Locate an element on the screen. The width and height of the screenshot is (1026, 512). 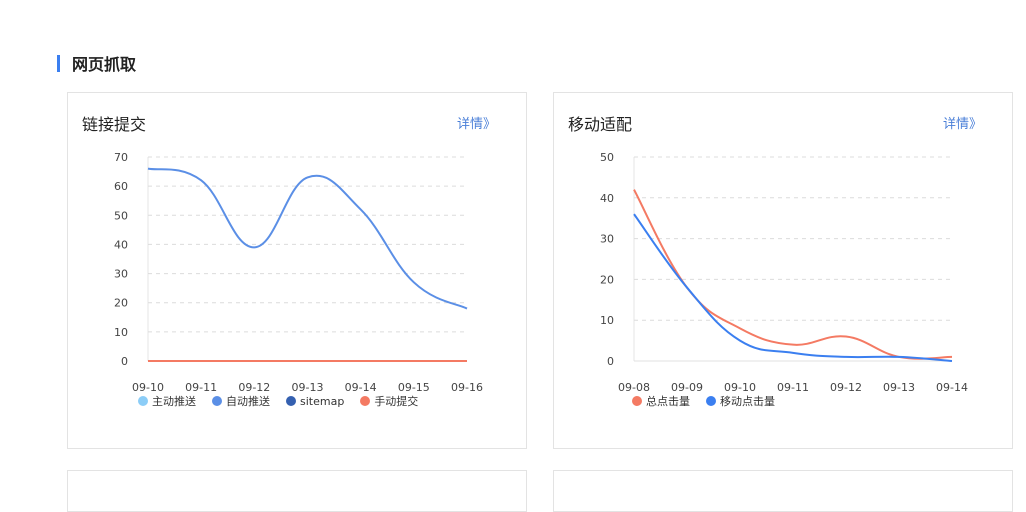
legend-item: 自动推送 is located at coordinates (241, 401).